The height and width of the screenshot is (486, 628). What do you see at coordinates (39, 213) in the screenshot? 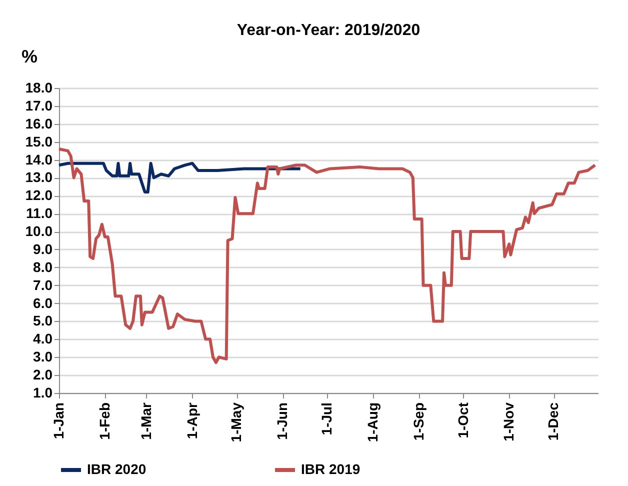
I see `y-tick-label: 11.0` at bounding box center [39, 213].